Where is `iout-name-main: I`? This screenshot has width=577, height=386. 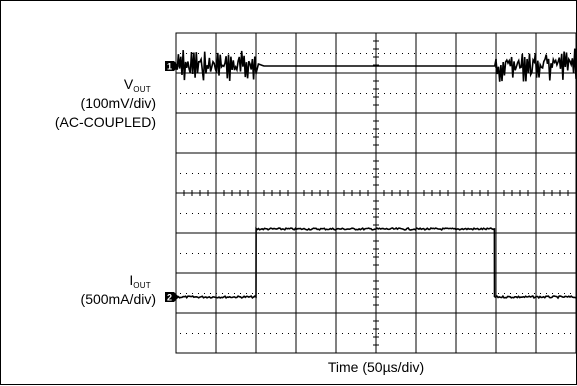 iout-name-main: I is located at coordinates (131, 280).